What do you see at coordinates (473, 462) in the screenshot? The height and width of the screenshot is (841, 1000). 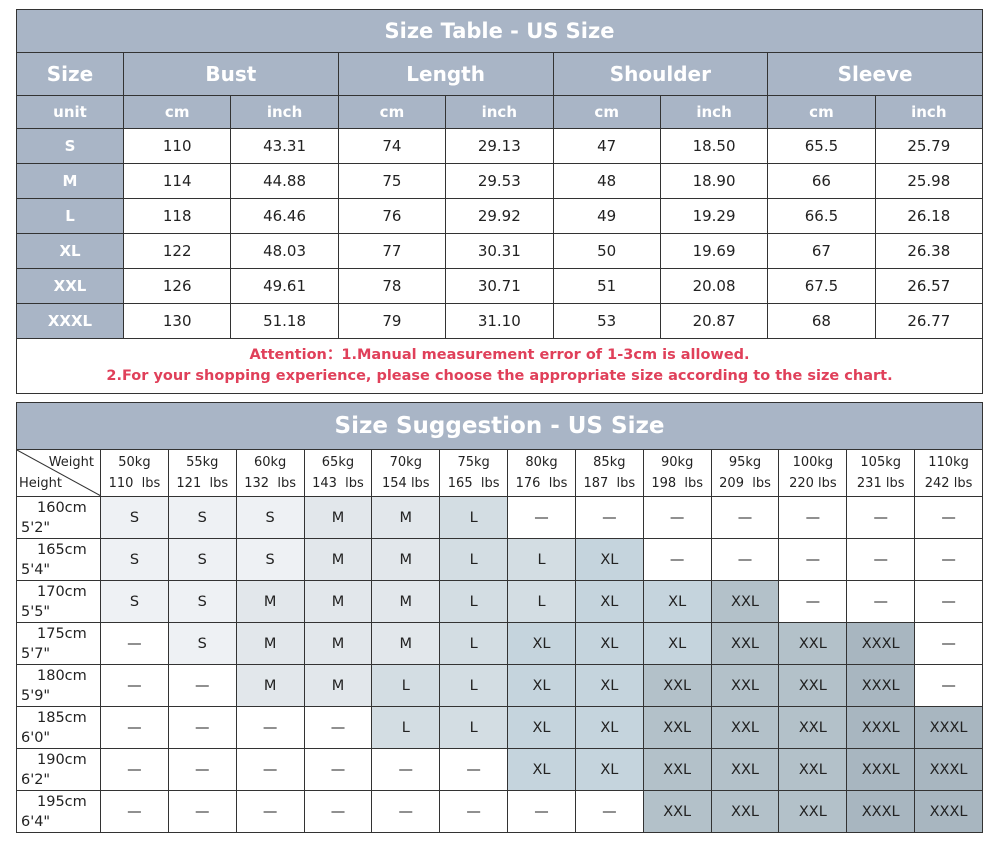 I see `weight-kg: 75kg` at bounding box center [473, 462].